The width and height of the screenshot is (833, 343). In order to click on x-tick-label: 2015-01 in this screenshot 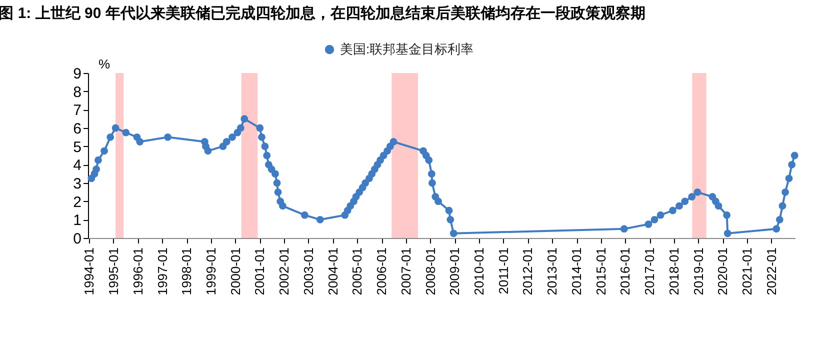, I will do `click(600, 272)`.